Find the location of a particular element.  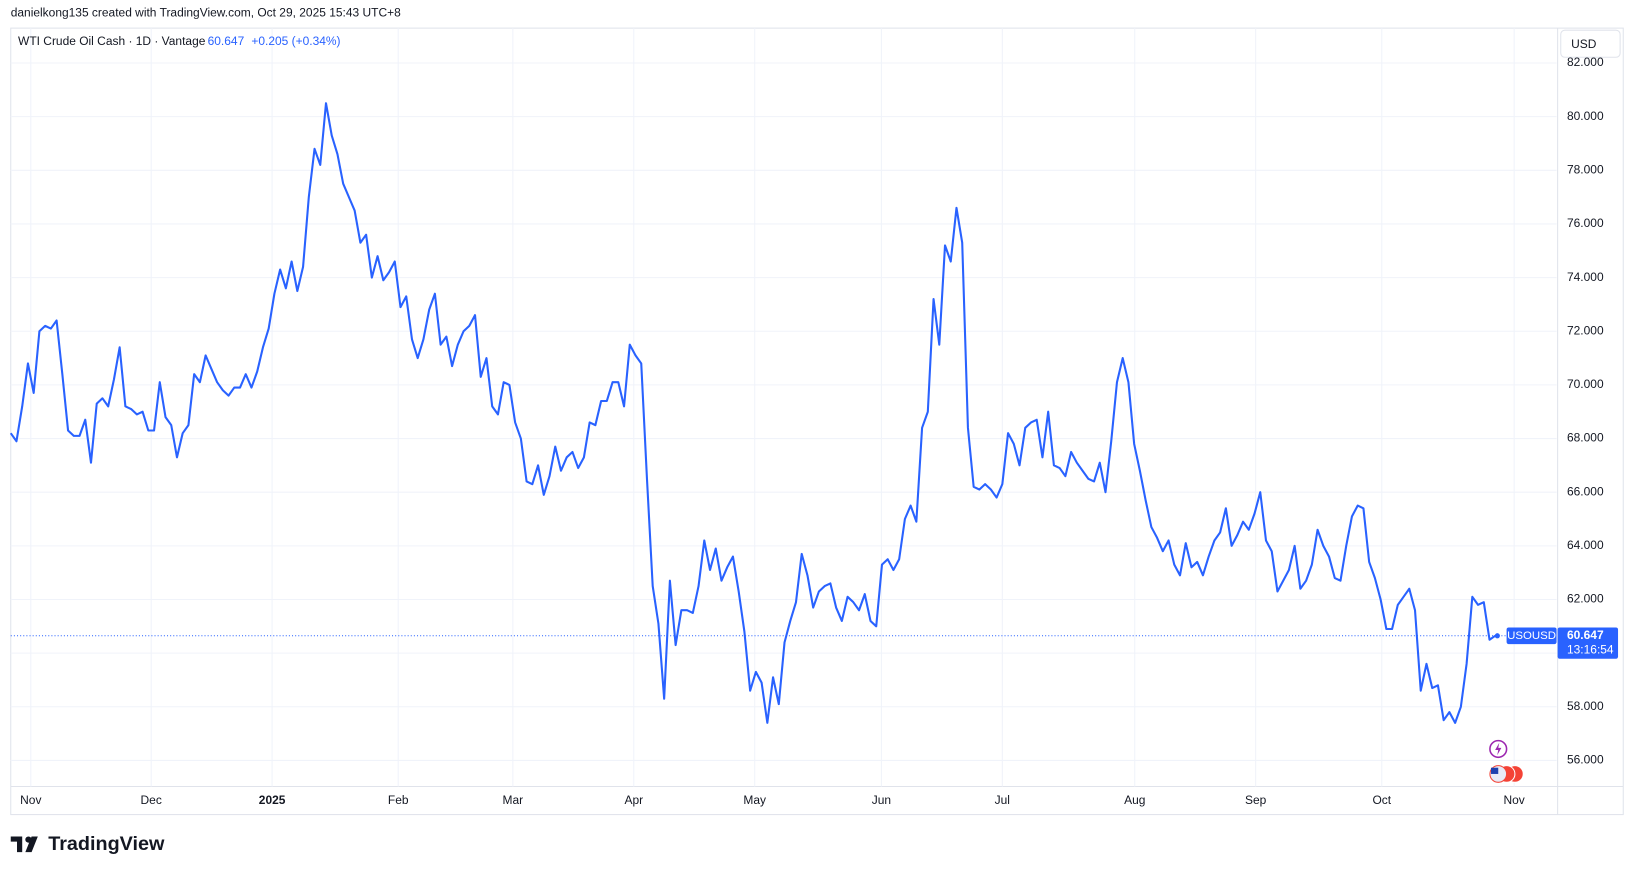

logo-dot is located at coordinates (28, 839).